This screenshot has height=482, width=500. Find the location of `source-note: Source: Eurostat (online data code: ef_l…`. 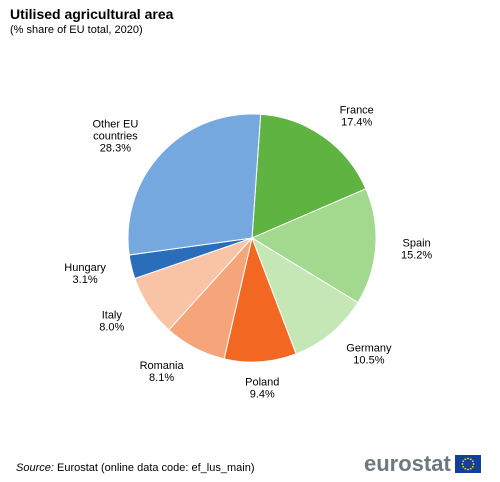

source-note: Source: Eurostat (online data code: ef_l… is located at coordinates (135, 468).